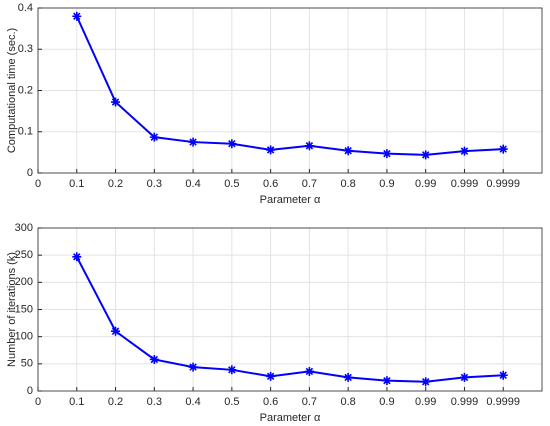  I want to click on y-axis-label: Computational time (sec.), so click(12, 90).